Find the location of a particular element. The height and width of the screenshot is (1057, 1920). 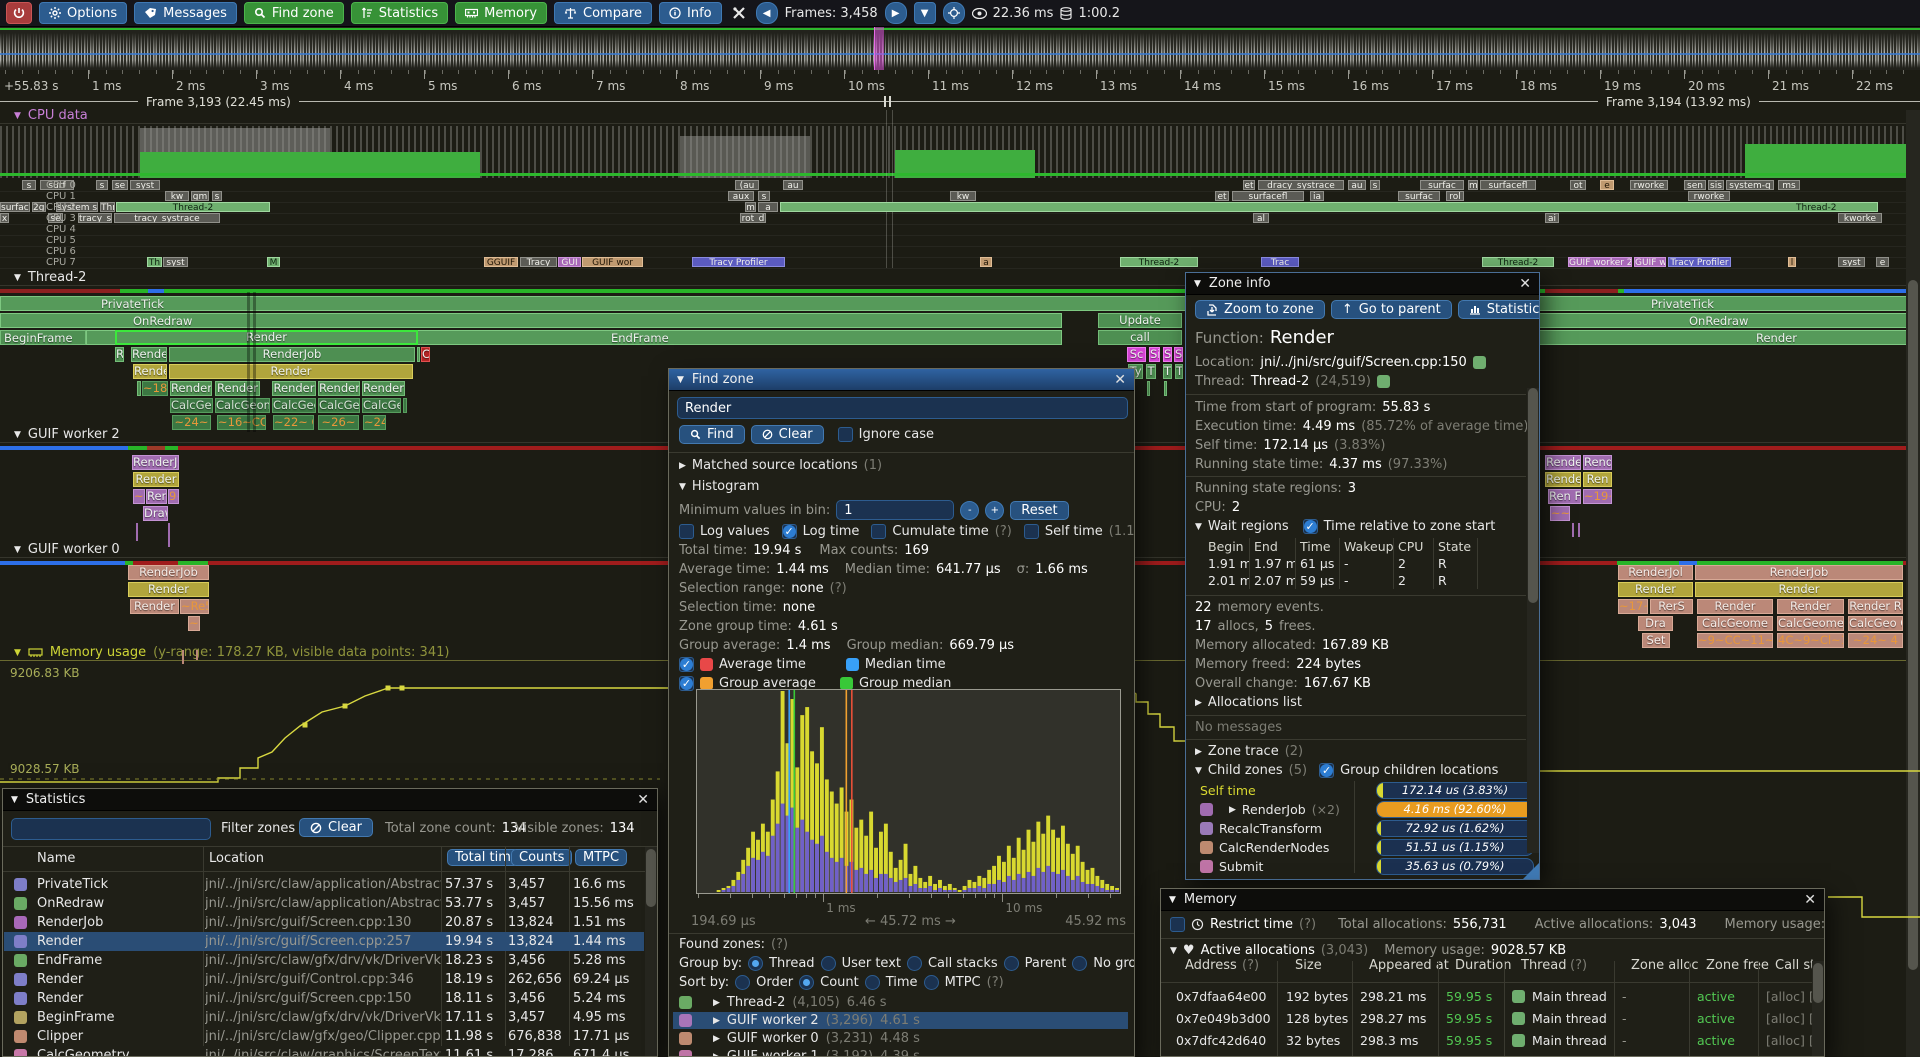

cpu-zone: rol is located at coordinates (1455, 196).